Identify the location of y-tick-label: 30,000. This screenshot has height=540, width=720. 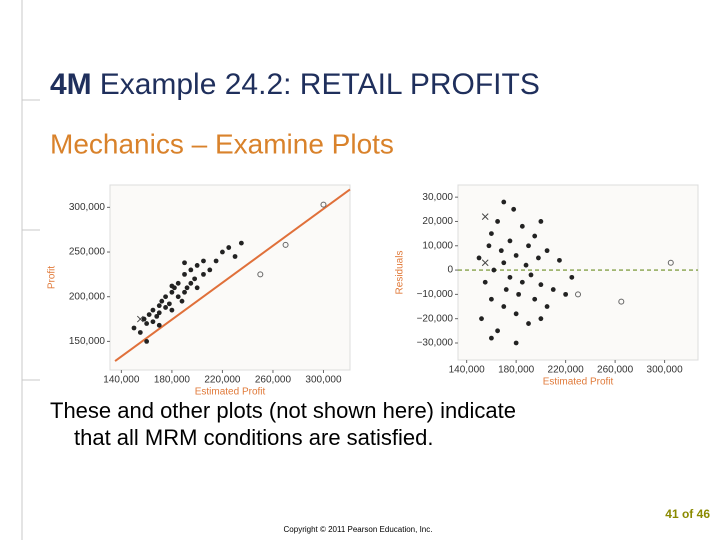
(437, 197).